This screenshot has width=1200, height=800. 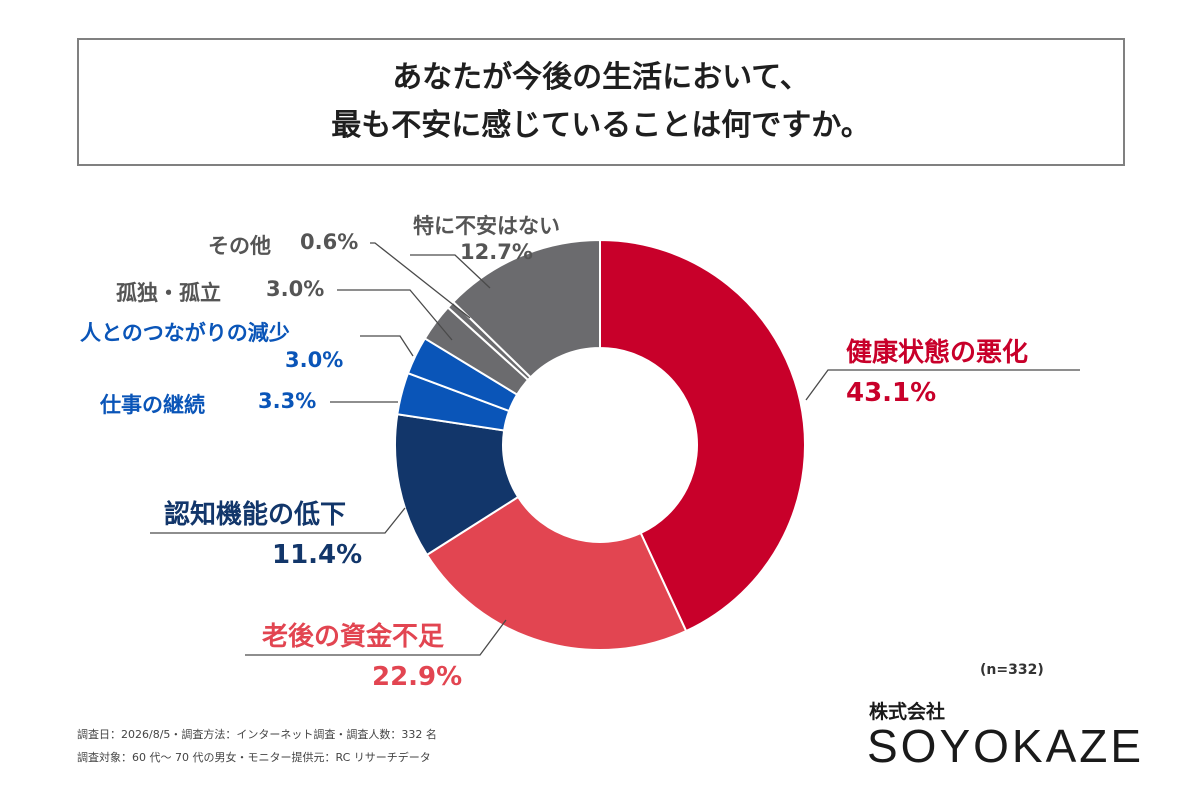 What do you see at coordinates (417, 677) in the screenshot?
I see `value-money: 22.9%` at bounding box center [417, 677].